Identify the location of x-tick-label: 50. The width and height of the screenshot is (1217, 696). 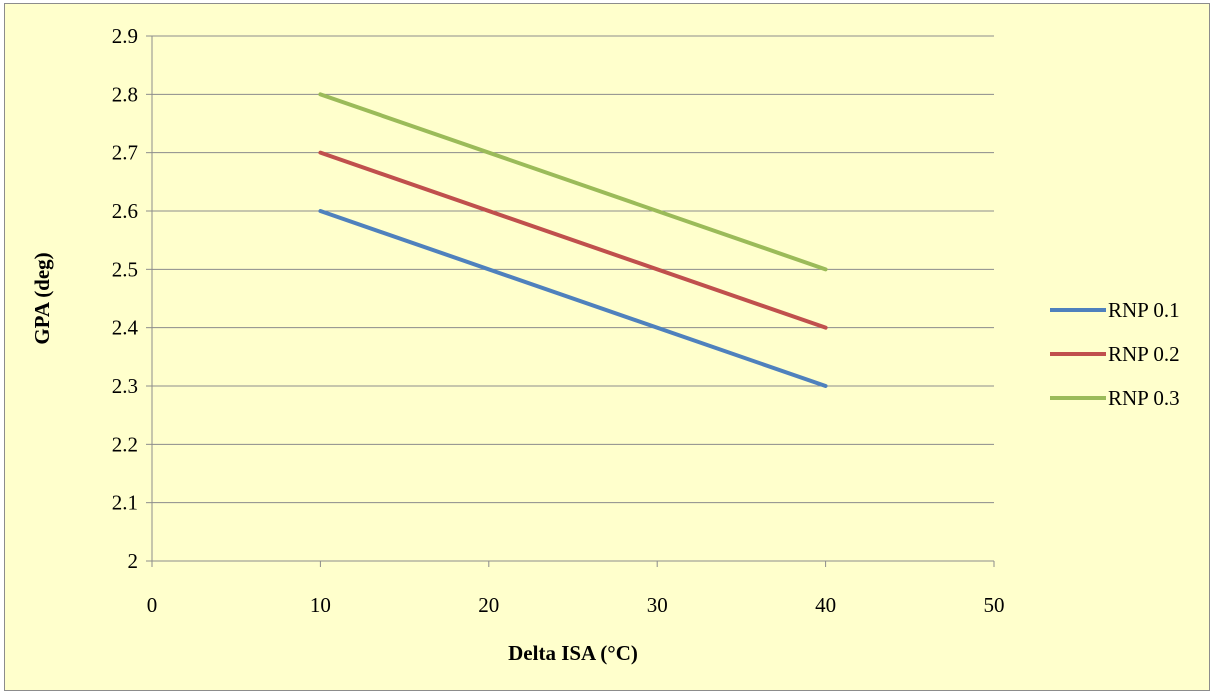
(994, 605).